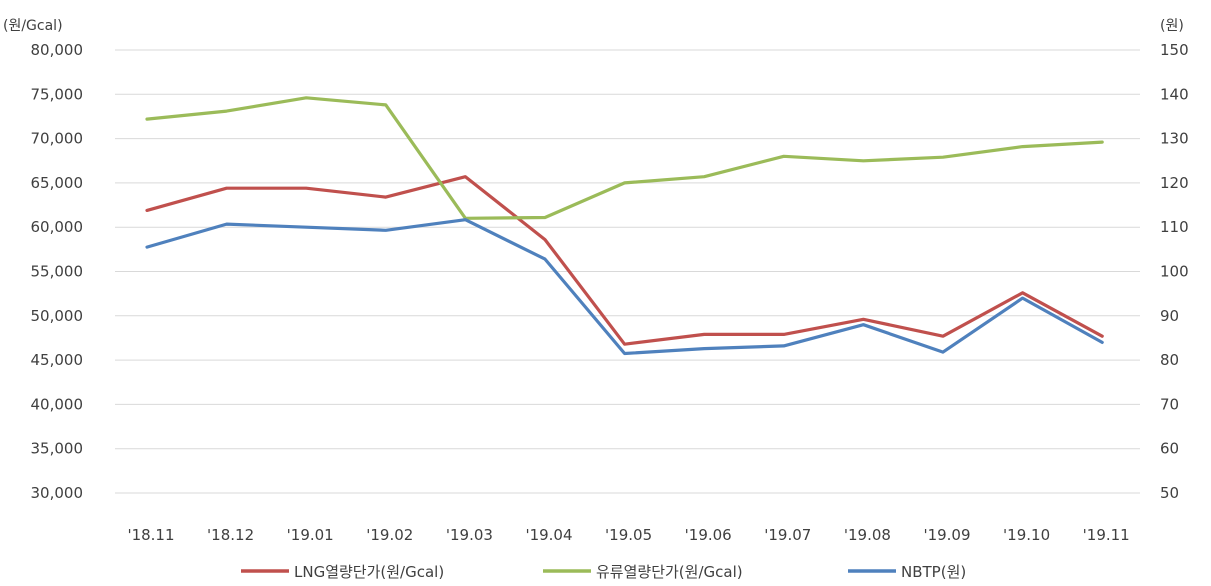 This screenshot has height=586, width=1211. Describe the element at coordinates (57, 139) in the screenshot. I see `left-tick-label: 70,000` at that location.